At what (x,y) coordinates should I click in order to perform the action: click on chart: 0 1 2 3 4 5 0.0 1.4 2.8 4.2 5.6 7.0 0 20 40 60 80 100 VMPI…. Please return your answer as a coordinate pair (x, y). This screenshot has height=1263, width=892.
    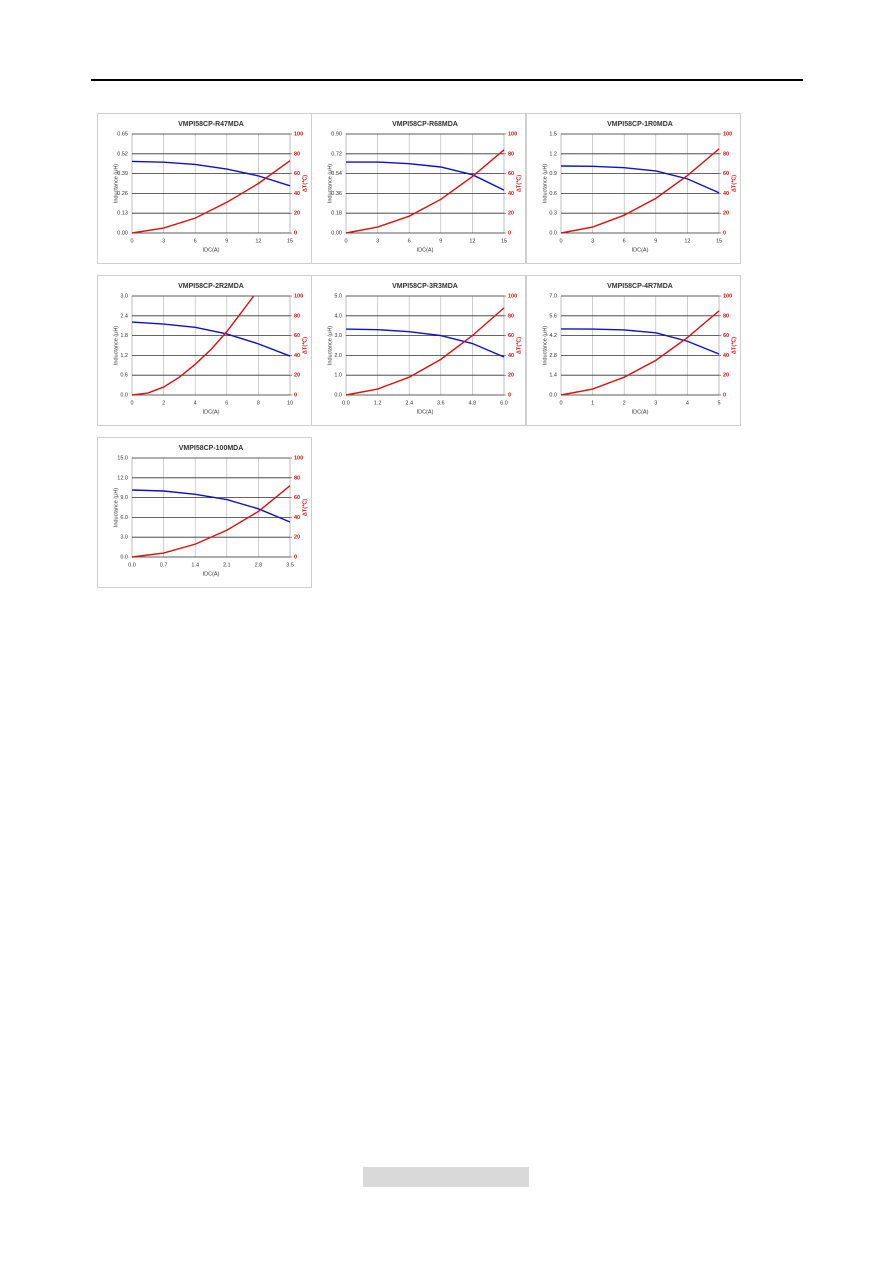
    Looking at the image, I should click on (633, 350).